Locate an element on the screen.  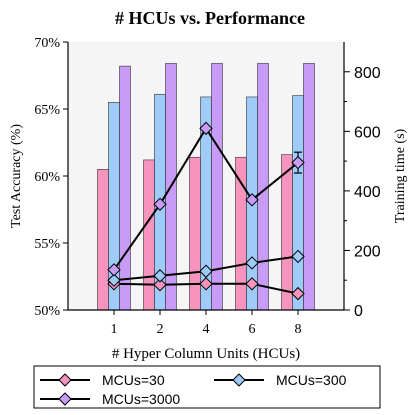
y-tick-label-right: 400 is located at coordinates (367, 192).